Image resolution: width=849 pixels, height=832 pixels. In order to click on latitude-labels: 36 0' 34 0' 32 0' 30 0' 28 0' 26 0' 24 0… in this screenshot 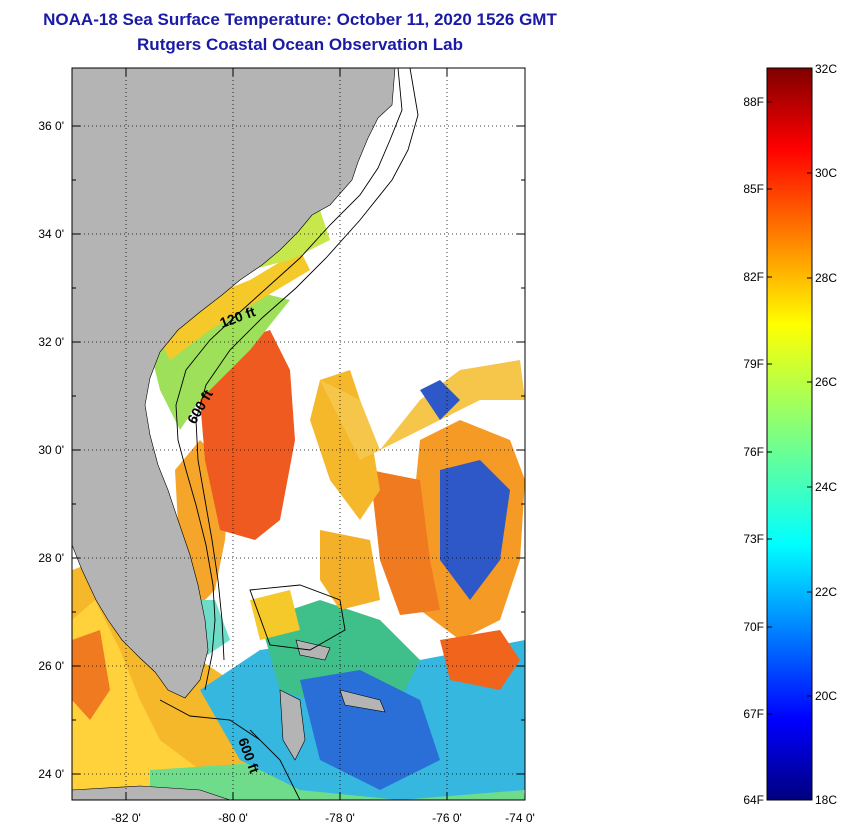, I will do `click(51, 450)`.